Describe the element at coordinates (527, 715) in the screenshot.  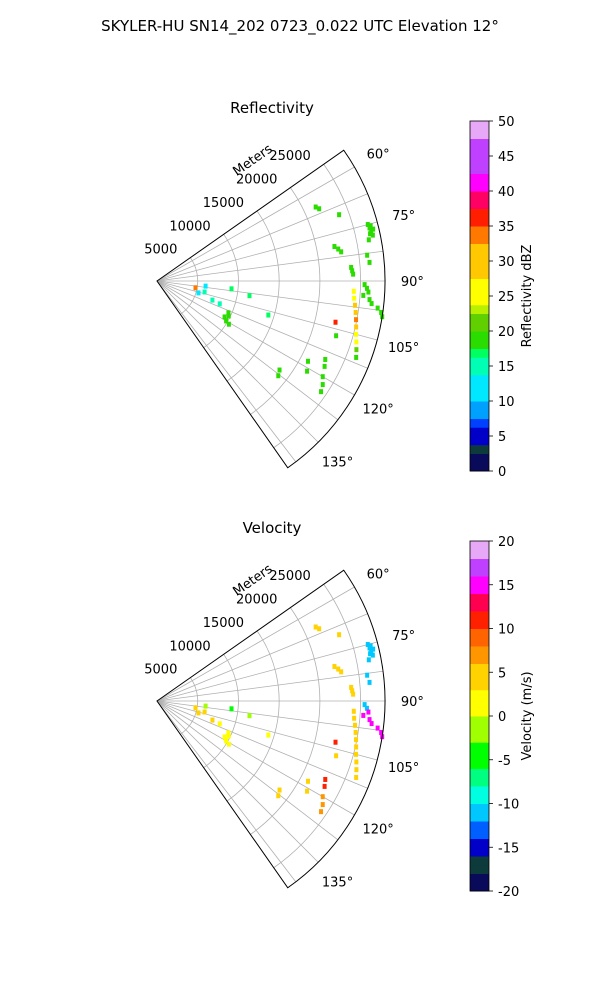
I see `colorbar-label: Velocity (m/s)` at that location.